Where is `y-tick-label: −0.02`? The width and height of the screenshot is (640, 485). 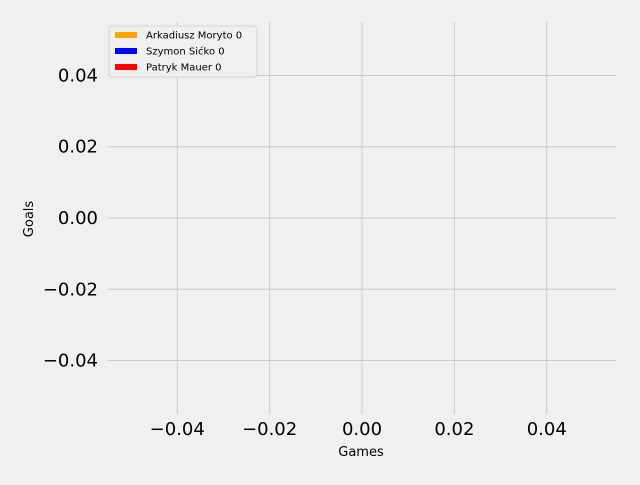 y-tick-label: −0.02 is located at coordinates (70, 289).